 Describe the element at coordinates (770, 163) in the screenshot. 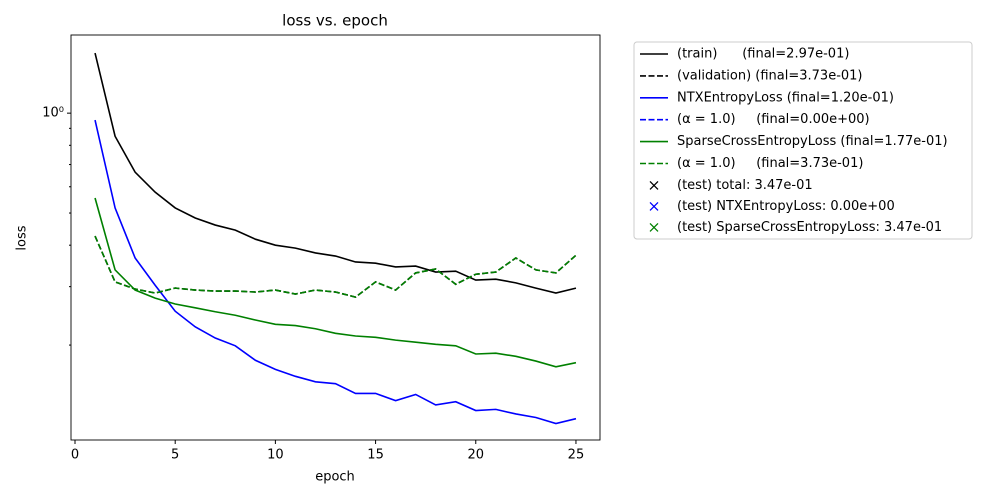

I see `legend-label: (α = 1.0) (final=3.73e-01)` at that location.